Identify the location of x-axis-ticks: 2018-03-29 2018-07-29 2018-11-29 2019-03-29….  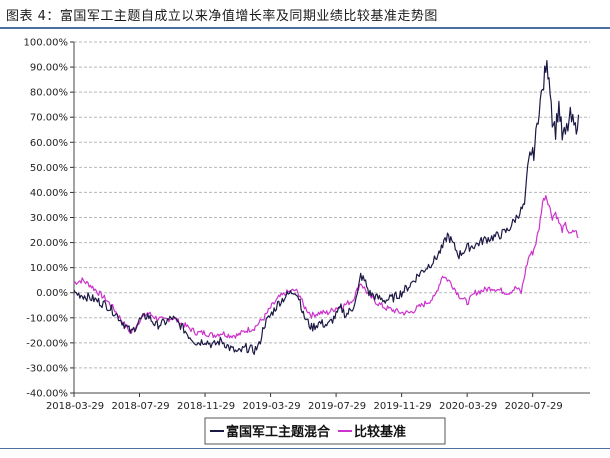
(304, 402).